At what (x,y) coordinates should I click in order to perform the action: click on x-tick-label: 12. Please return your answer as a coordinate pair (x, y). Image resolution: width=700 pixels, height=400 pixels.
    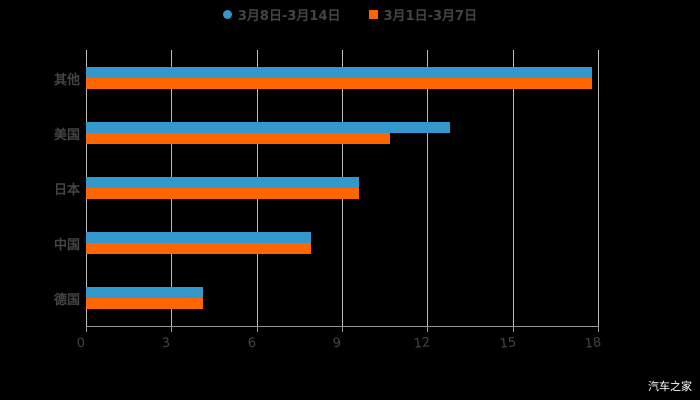
    Looking at the image, I should click on (422, 343).